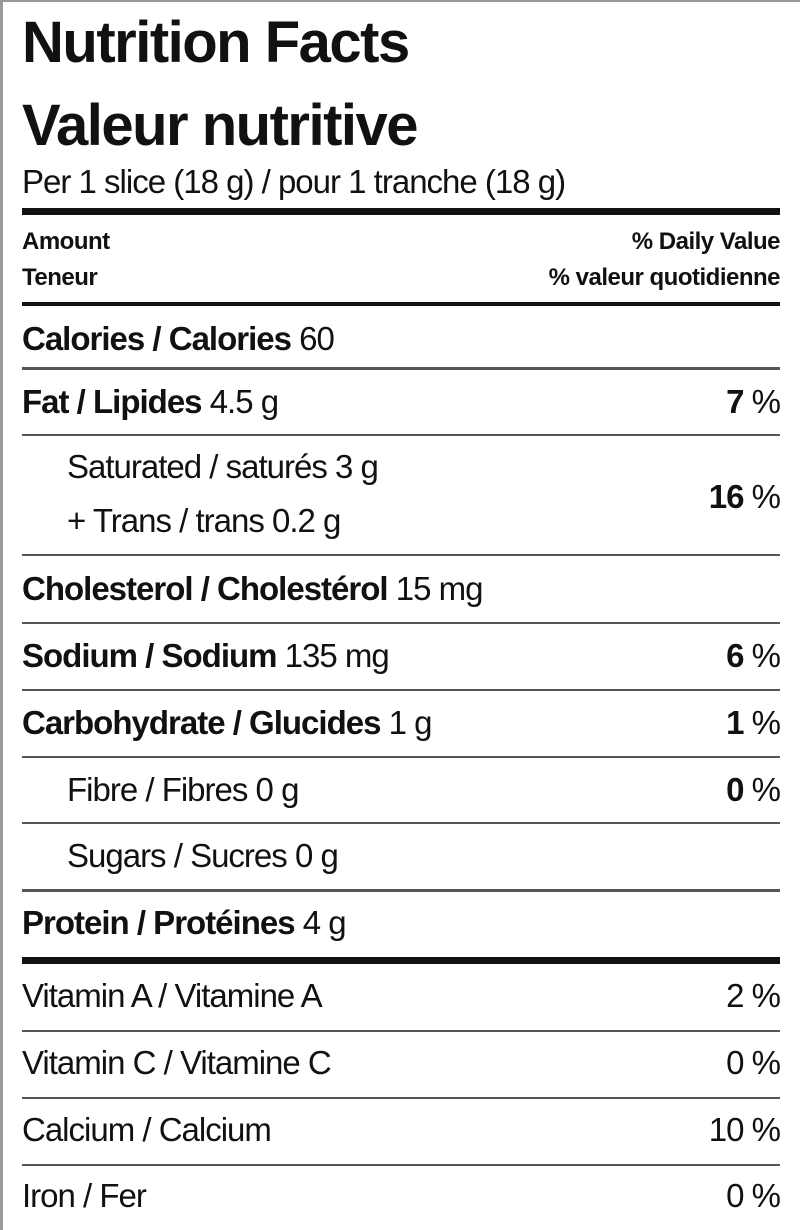  I want to click on amount-label: Amount, so click(66, 241).